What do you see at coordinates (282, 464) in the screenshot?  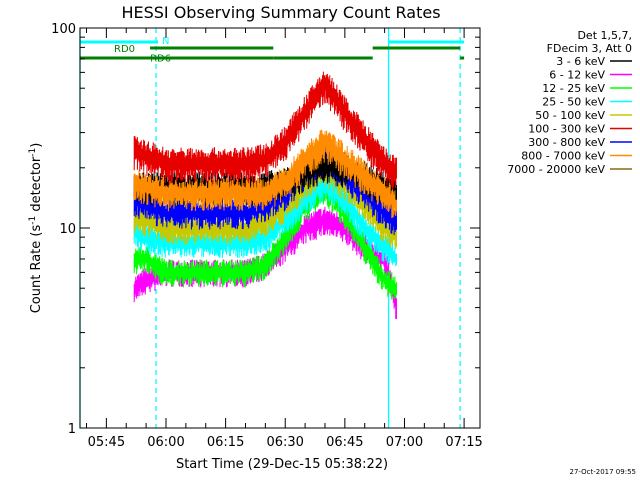 I see `x-axis-label: Start Time (29-Dec-15 05:38:22)` at bounding box center [282, 464].